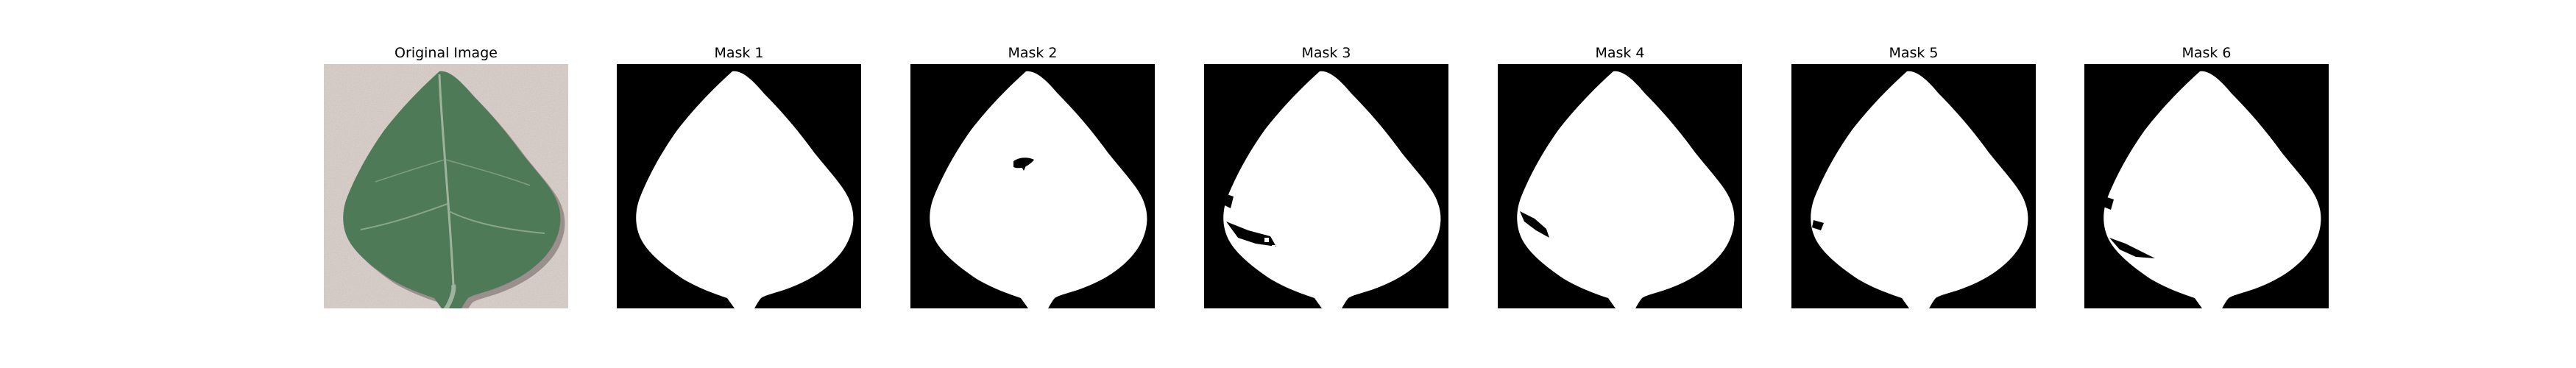 The width and height of the screenshot is (2576, 368). I want to click on leaf, so click(452, 189).